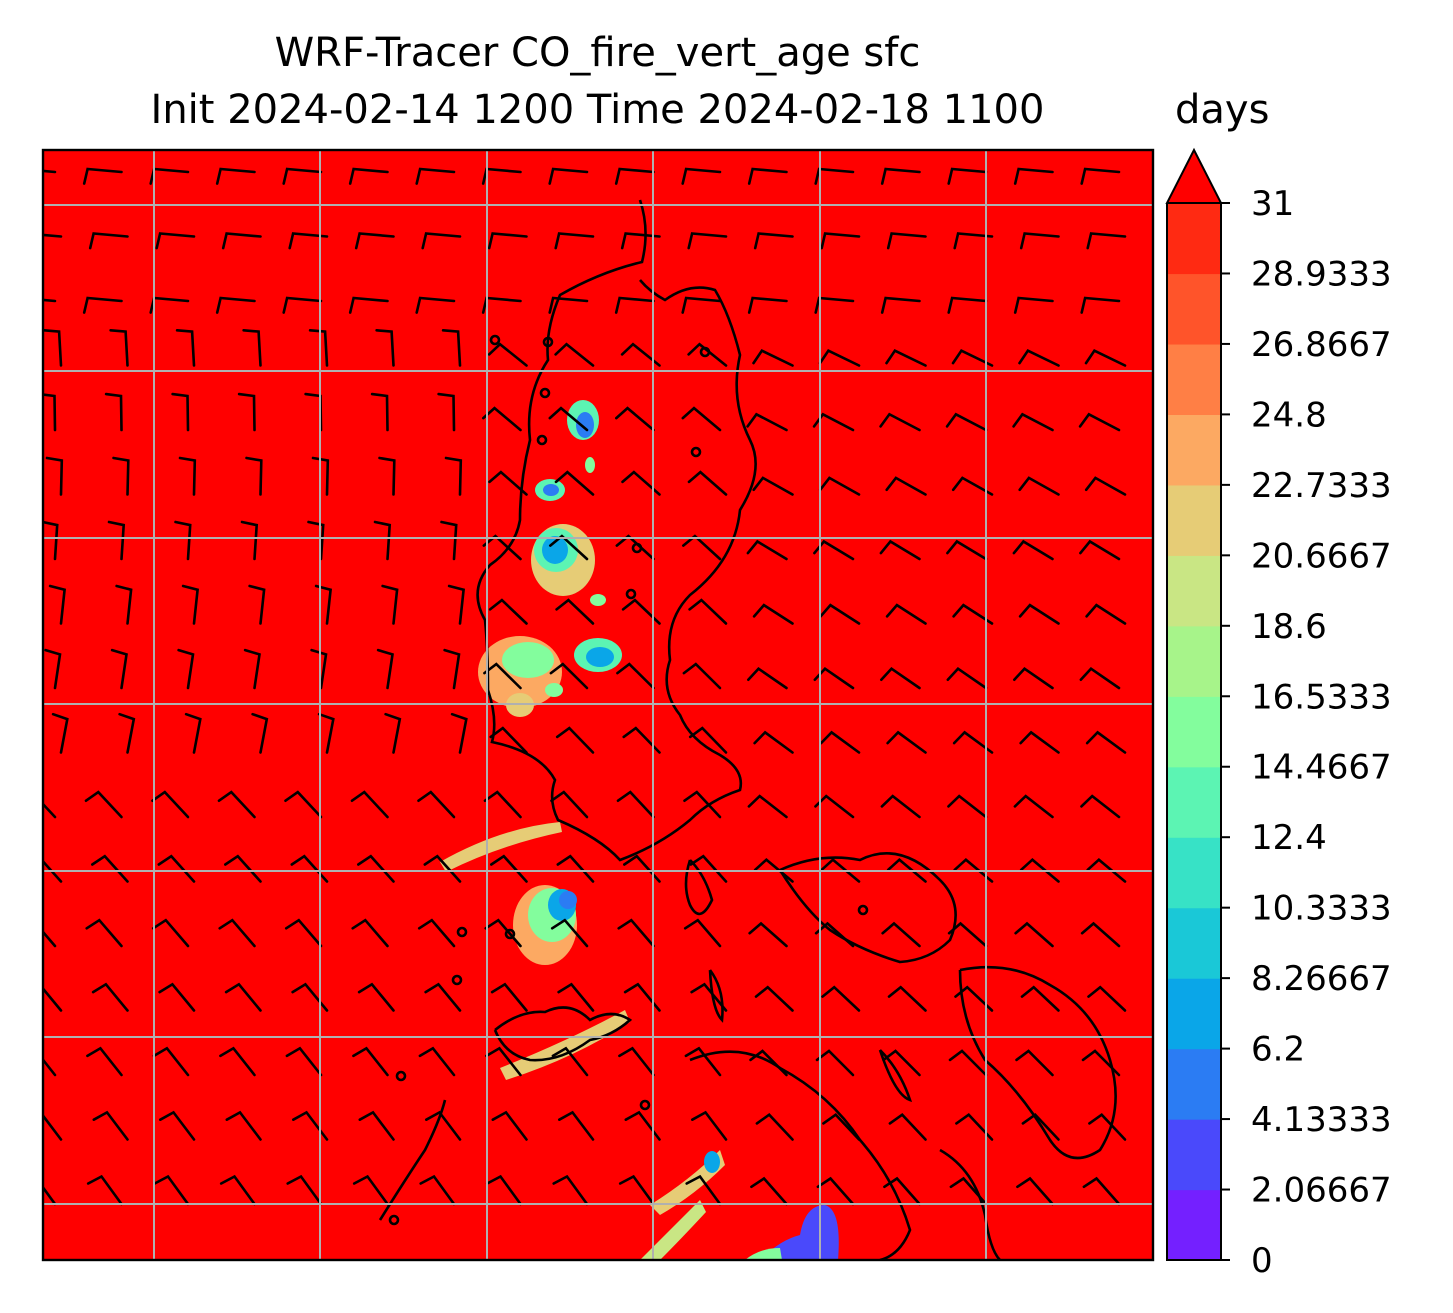  I want to click on coastline-island, so click(970, 1204).